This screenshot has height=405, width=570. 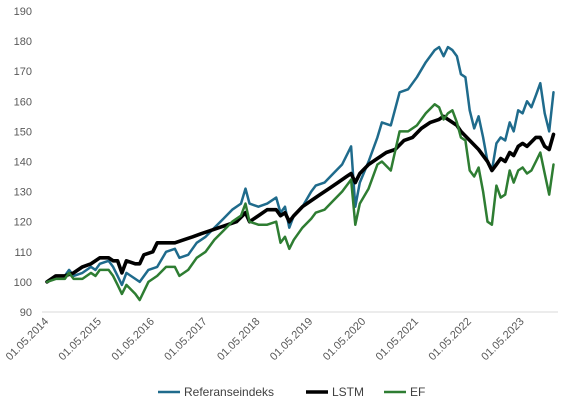 I want to click on y-tick-label: 160, so click(x=23, y=102).